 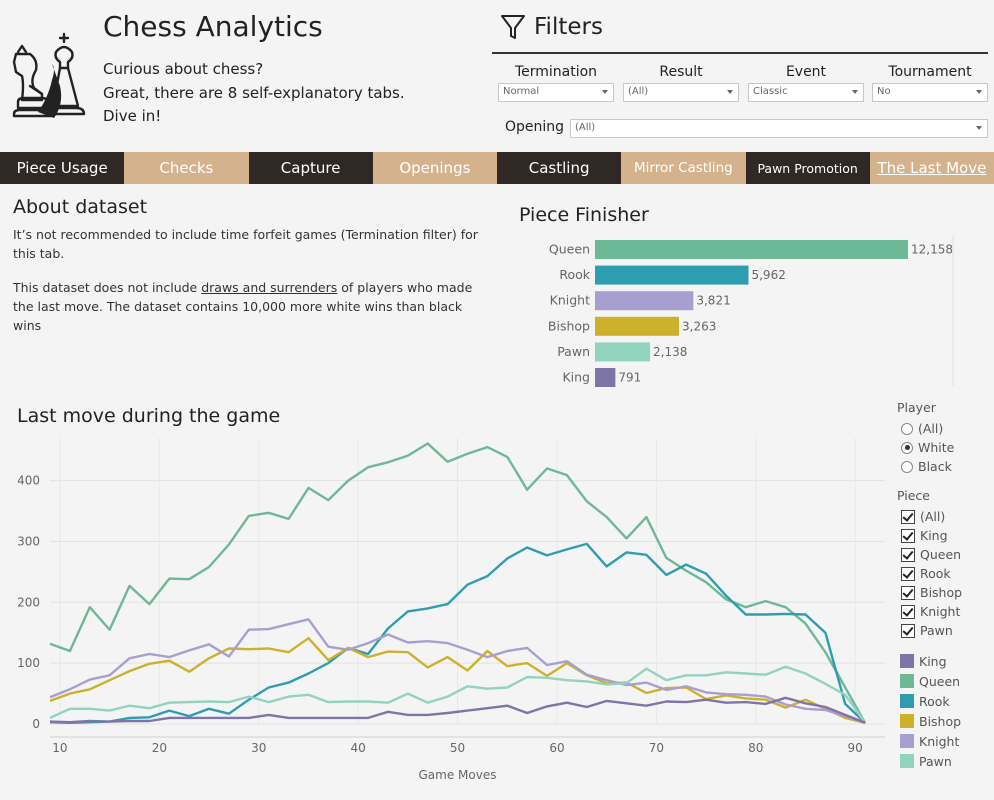 What do you see at coordinates (310, 168) in the screenshot?
I see `tab-capture: Capture` at bounding box center [310, 168].